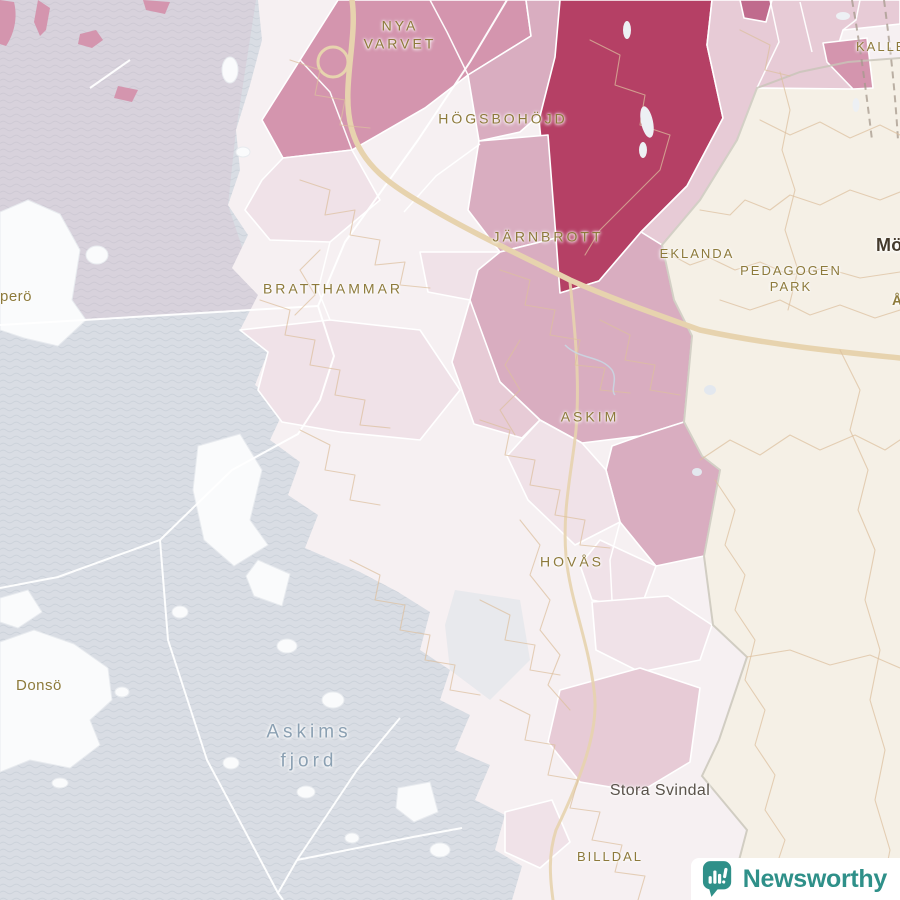 This screenshot has width=900, height=900. I want to click on label-line: PEDAGOGEN, so click(791, 270).